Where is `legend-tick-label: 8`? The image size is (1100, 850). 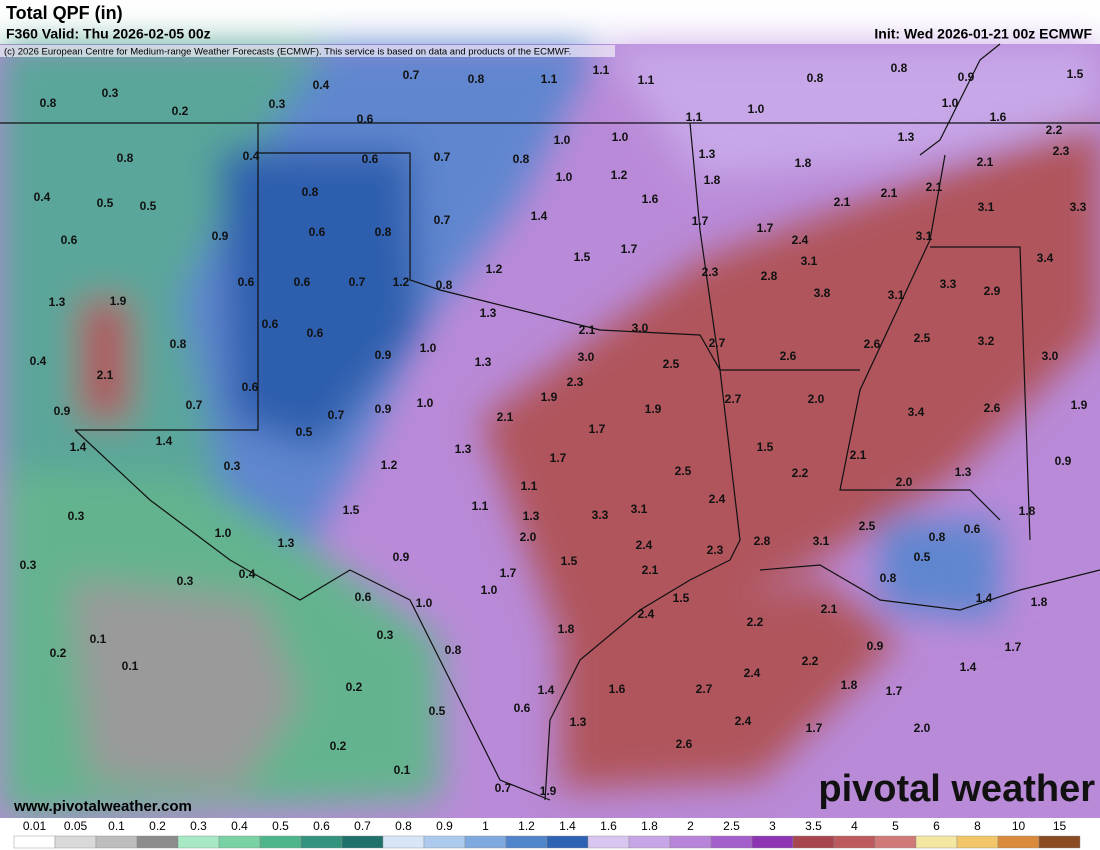
legend-tick-label: 8 is located at coordinates (977, 826).